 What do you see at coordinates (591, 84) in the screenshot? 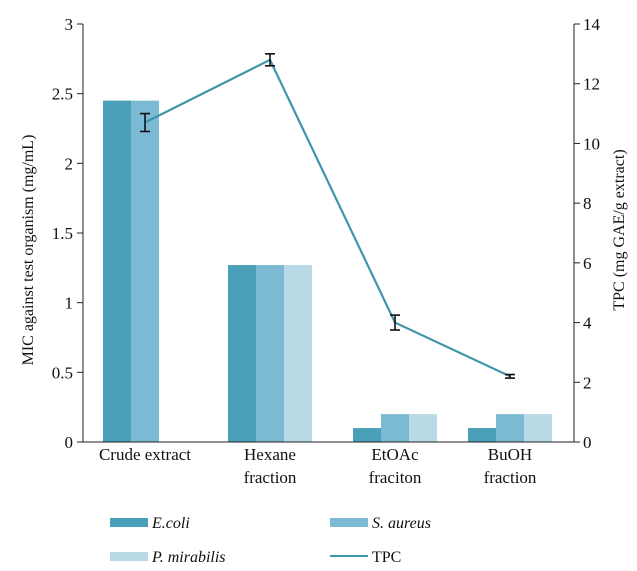
I see `y-right-tick-label: 12` at bounding box center [591, 84].